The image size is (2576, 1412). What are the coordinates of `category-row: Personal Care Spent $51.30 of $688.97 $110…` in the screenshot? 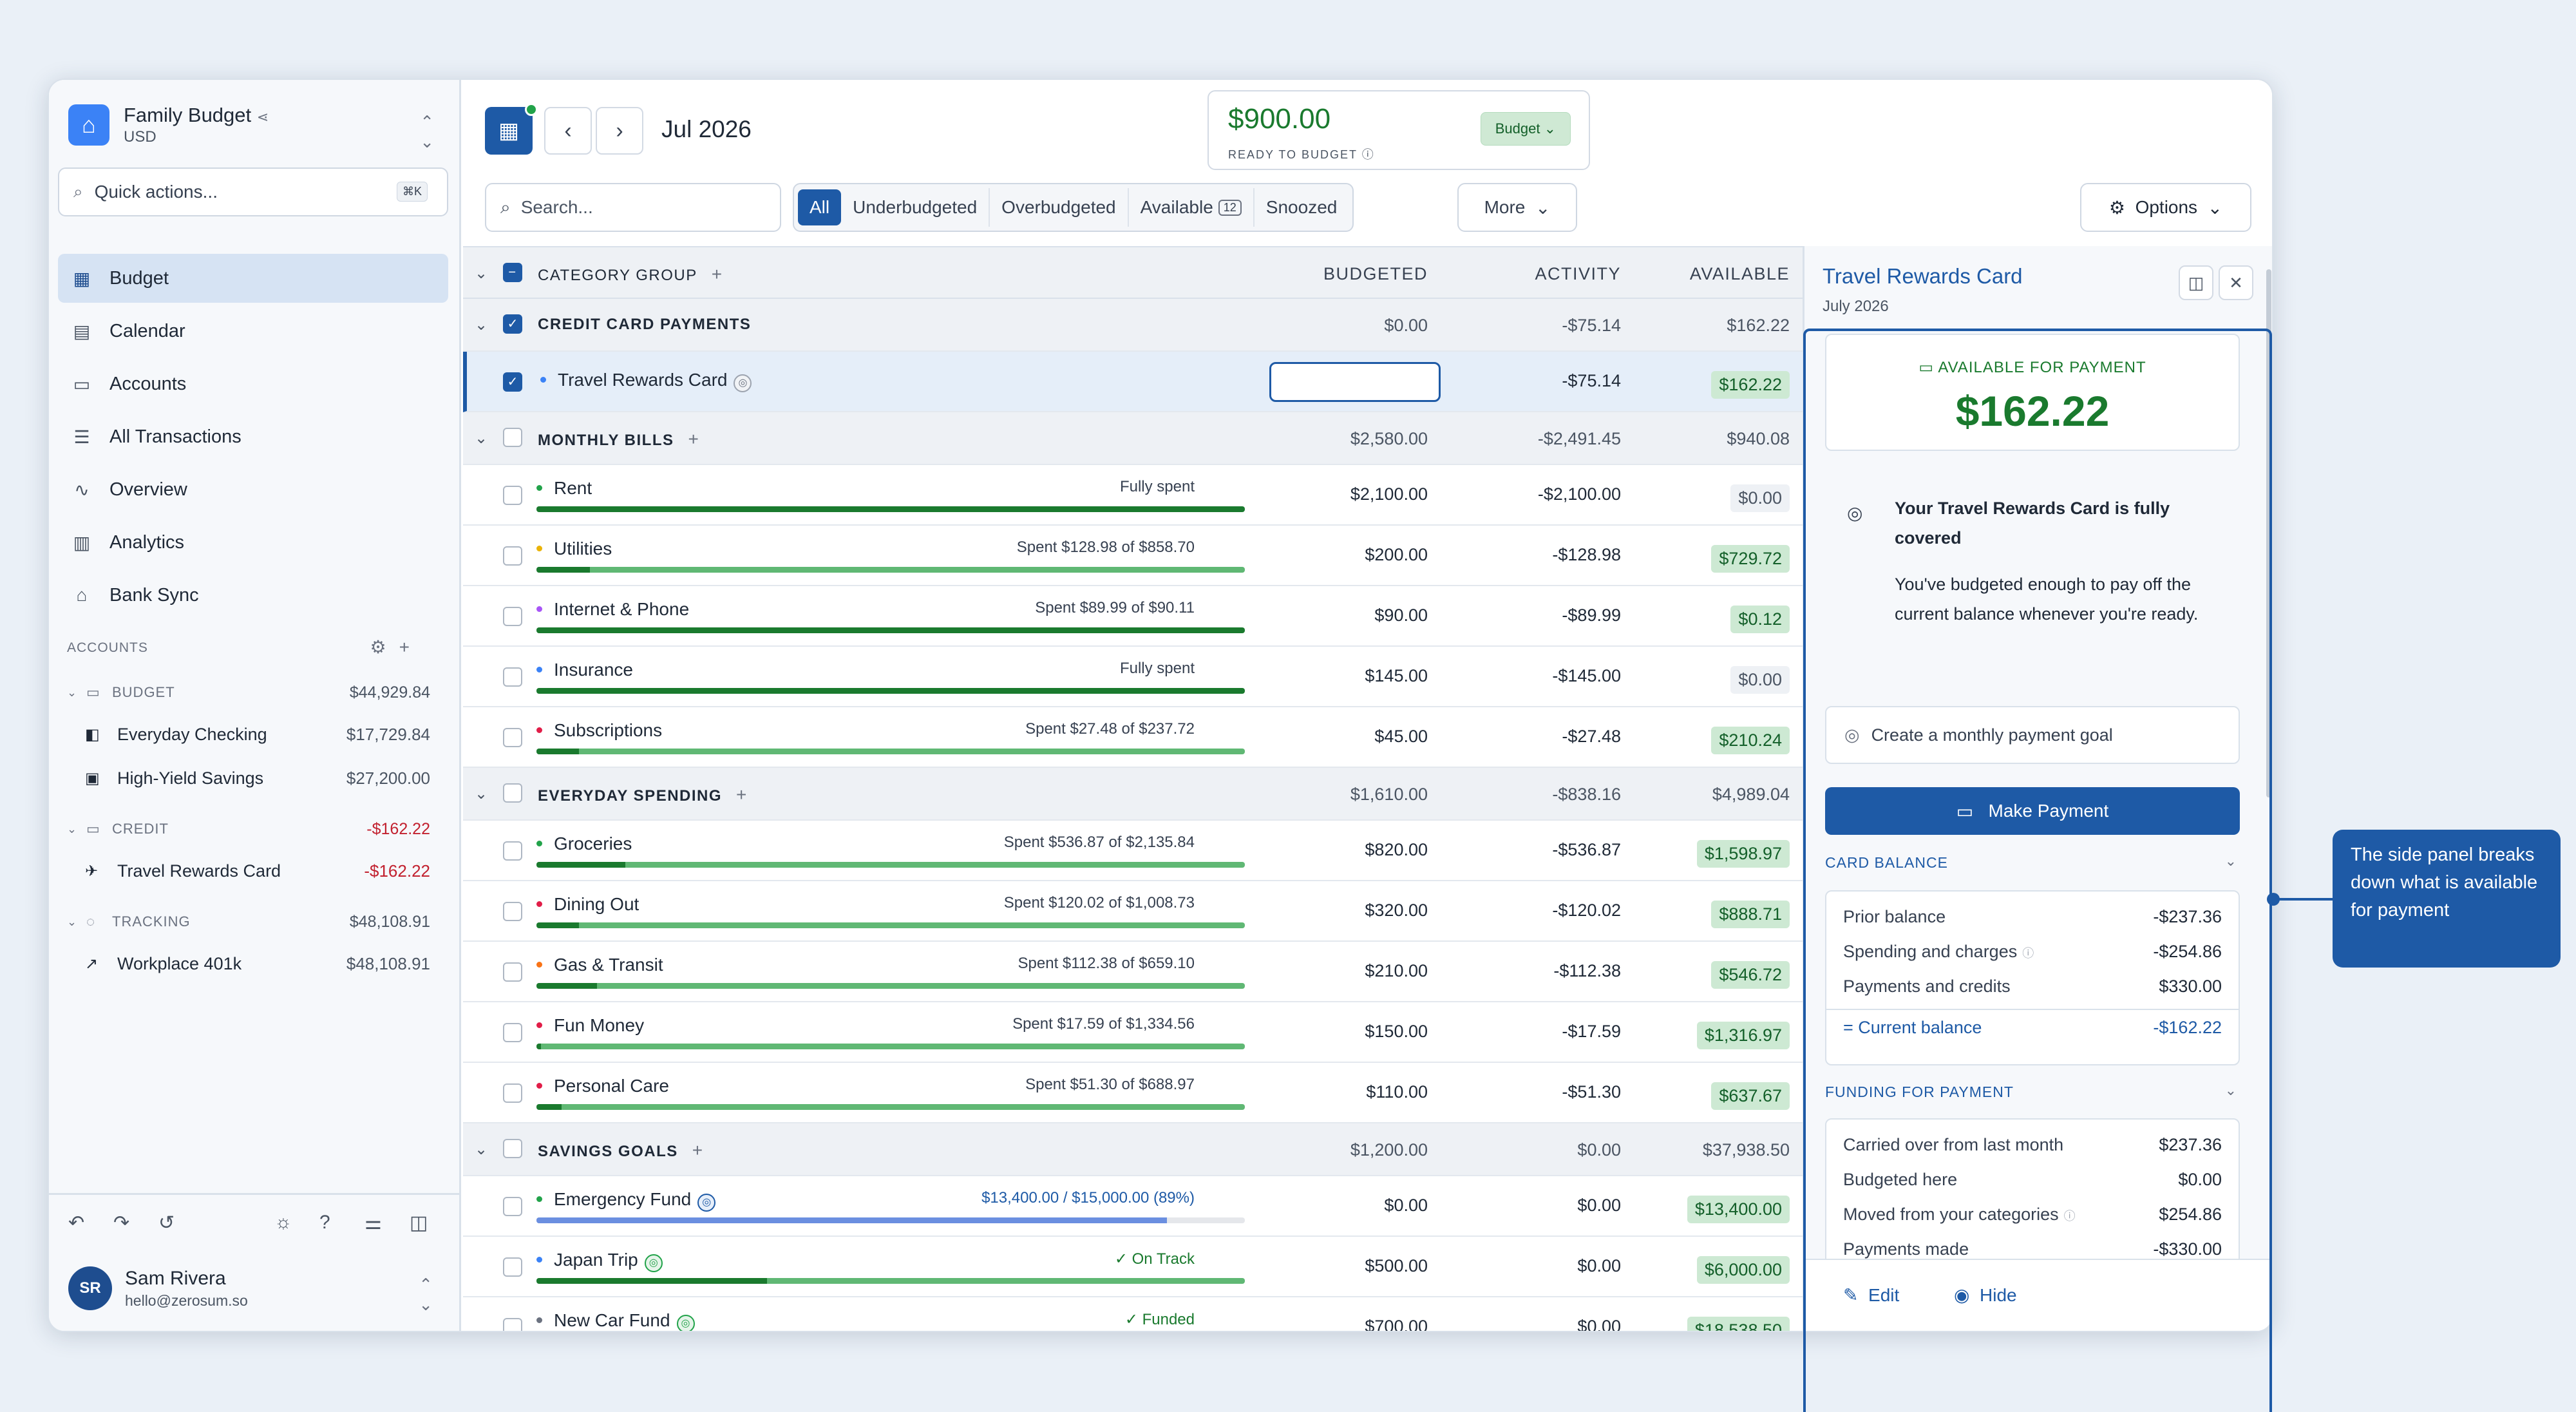 It's located at (1133, 1093).